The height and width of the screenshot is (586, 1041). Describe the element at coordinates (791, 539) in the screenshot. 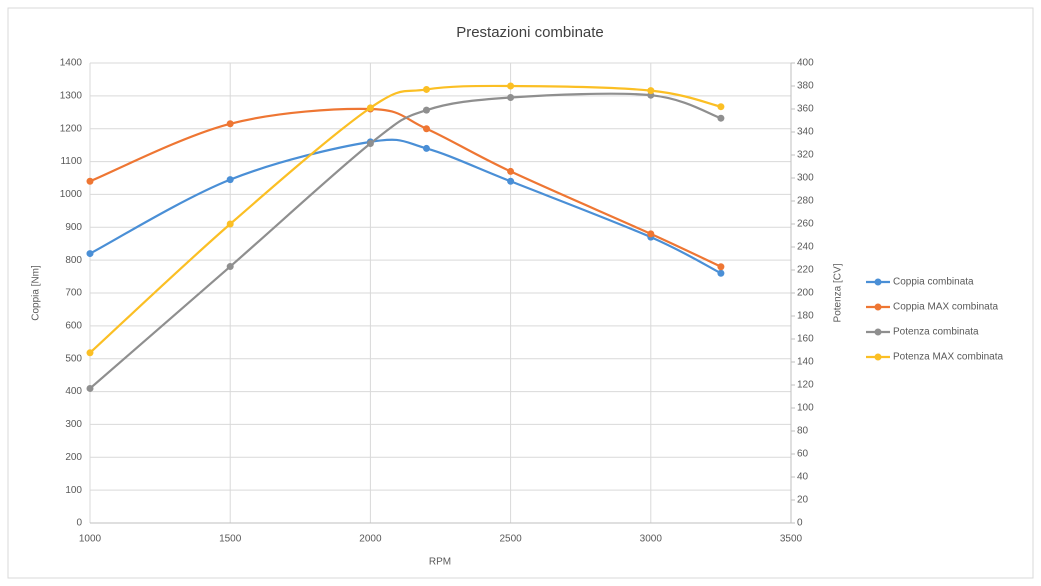

I see `x-tick-label: 3500` at that location.